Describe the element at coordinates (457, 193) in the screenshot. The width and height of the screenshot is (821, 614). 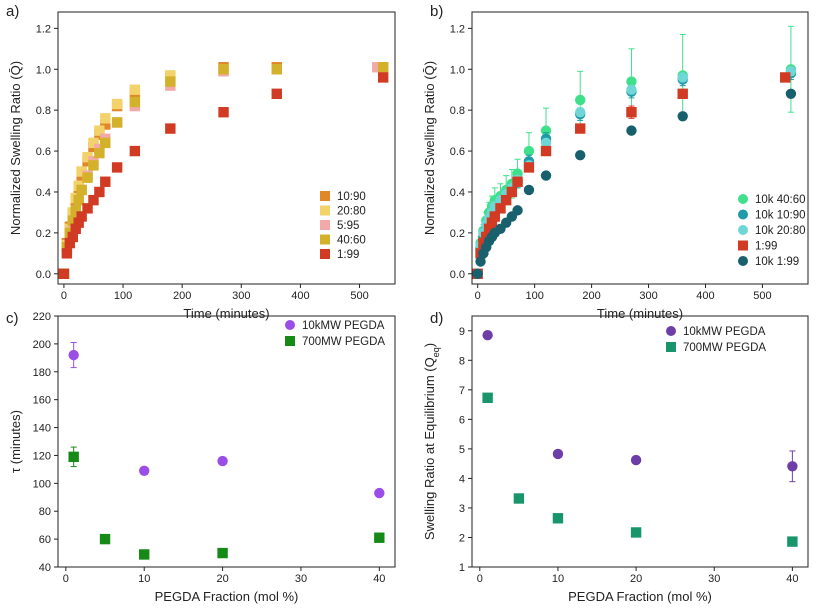
I see `y-tick-label: 0.4` at that location.